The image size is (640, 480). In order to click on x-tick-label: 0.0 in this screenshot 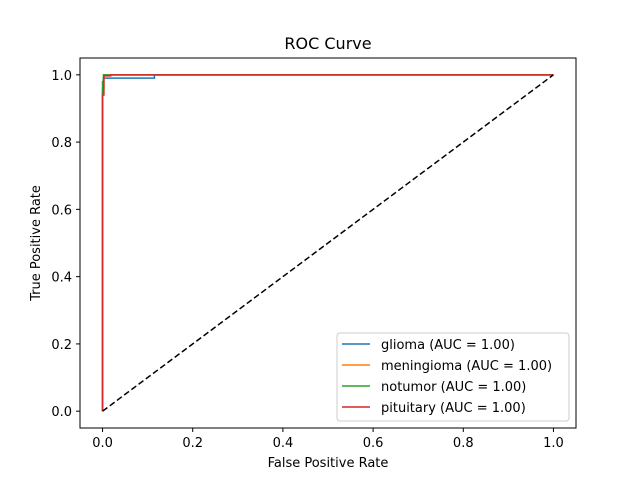, I will do `click(102, 443)`.